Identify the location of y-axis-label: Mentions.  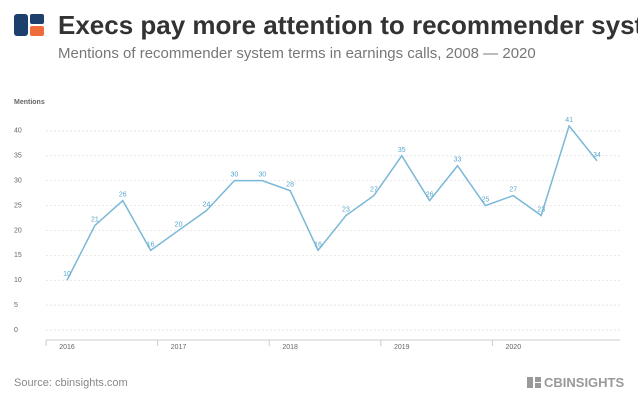
(29, 102).